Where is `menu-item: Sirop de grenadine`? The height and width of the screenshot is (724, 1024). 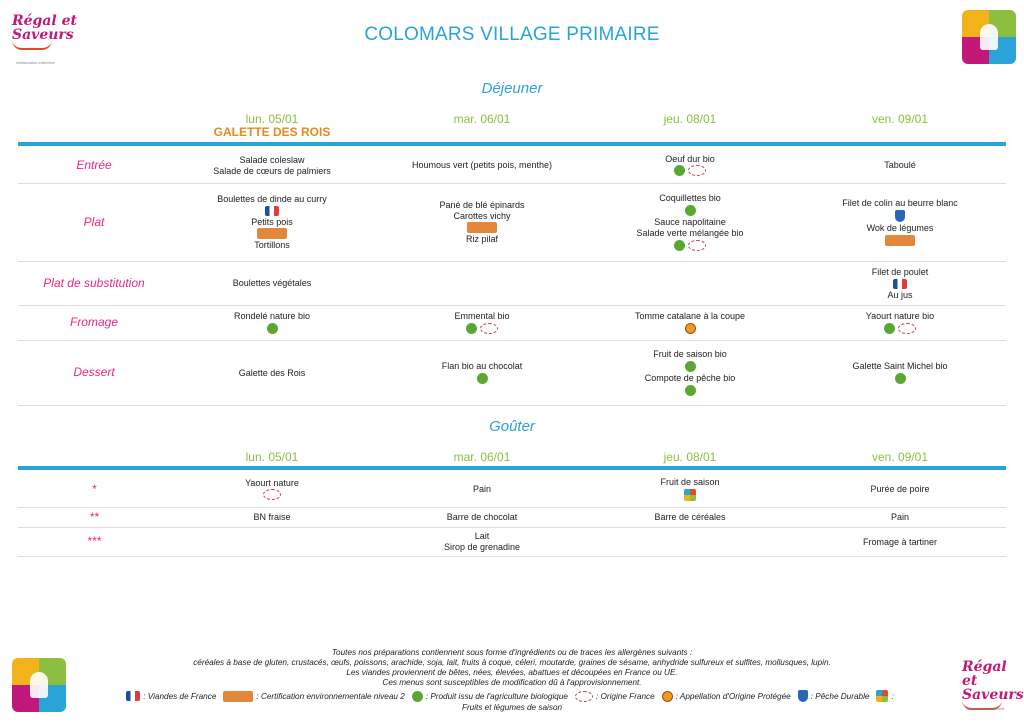
menu-item: Sirop de grenadine is located at coordinates (482, 547).